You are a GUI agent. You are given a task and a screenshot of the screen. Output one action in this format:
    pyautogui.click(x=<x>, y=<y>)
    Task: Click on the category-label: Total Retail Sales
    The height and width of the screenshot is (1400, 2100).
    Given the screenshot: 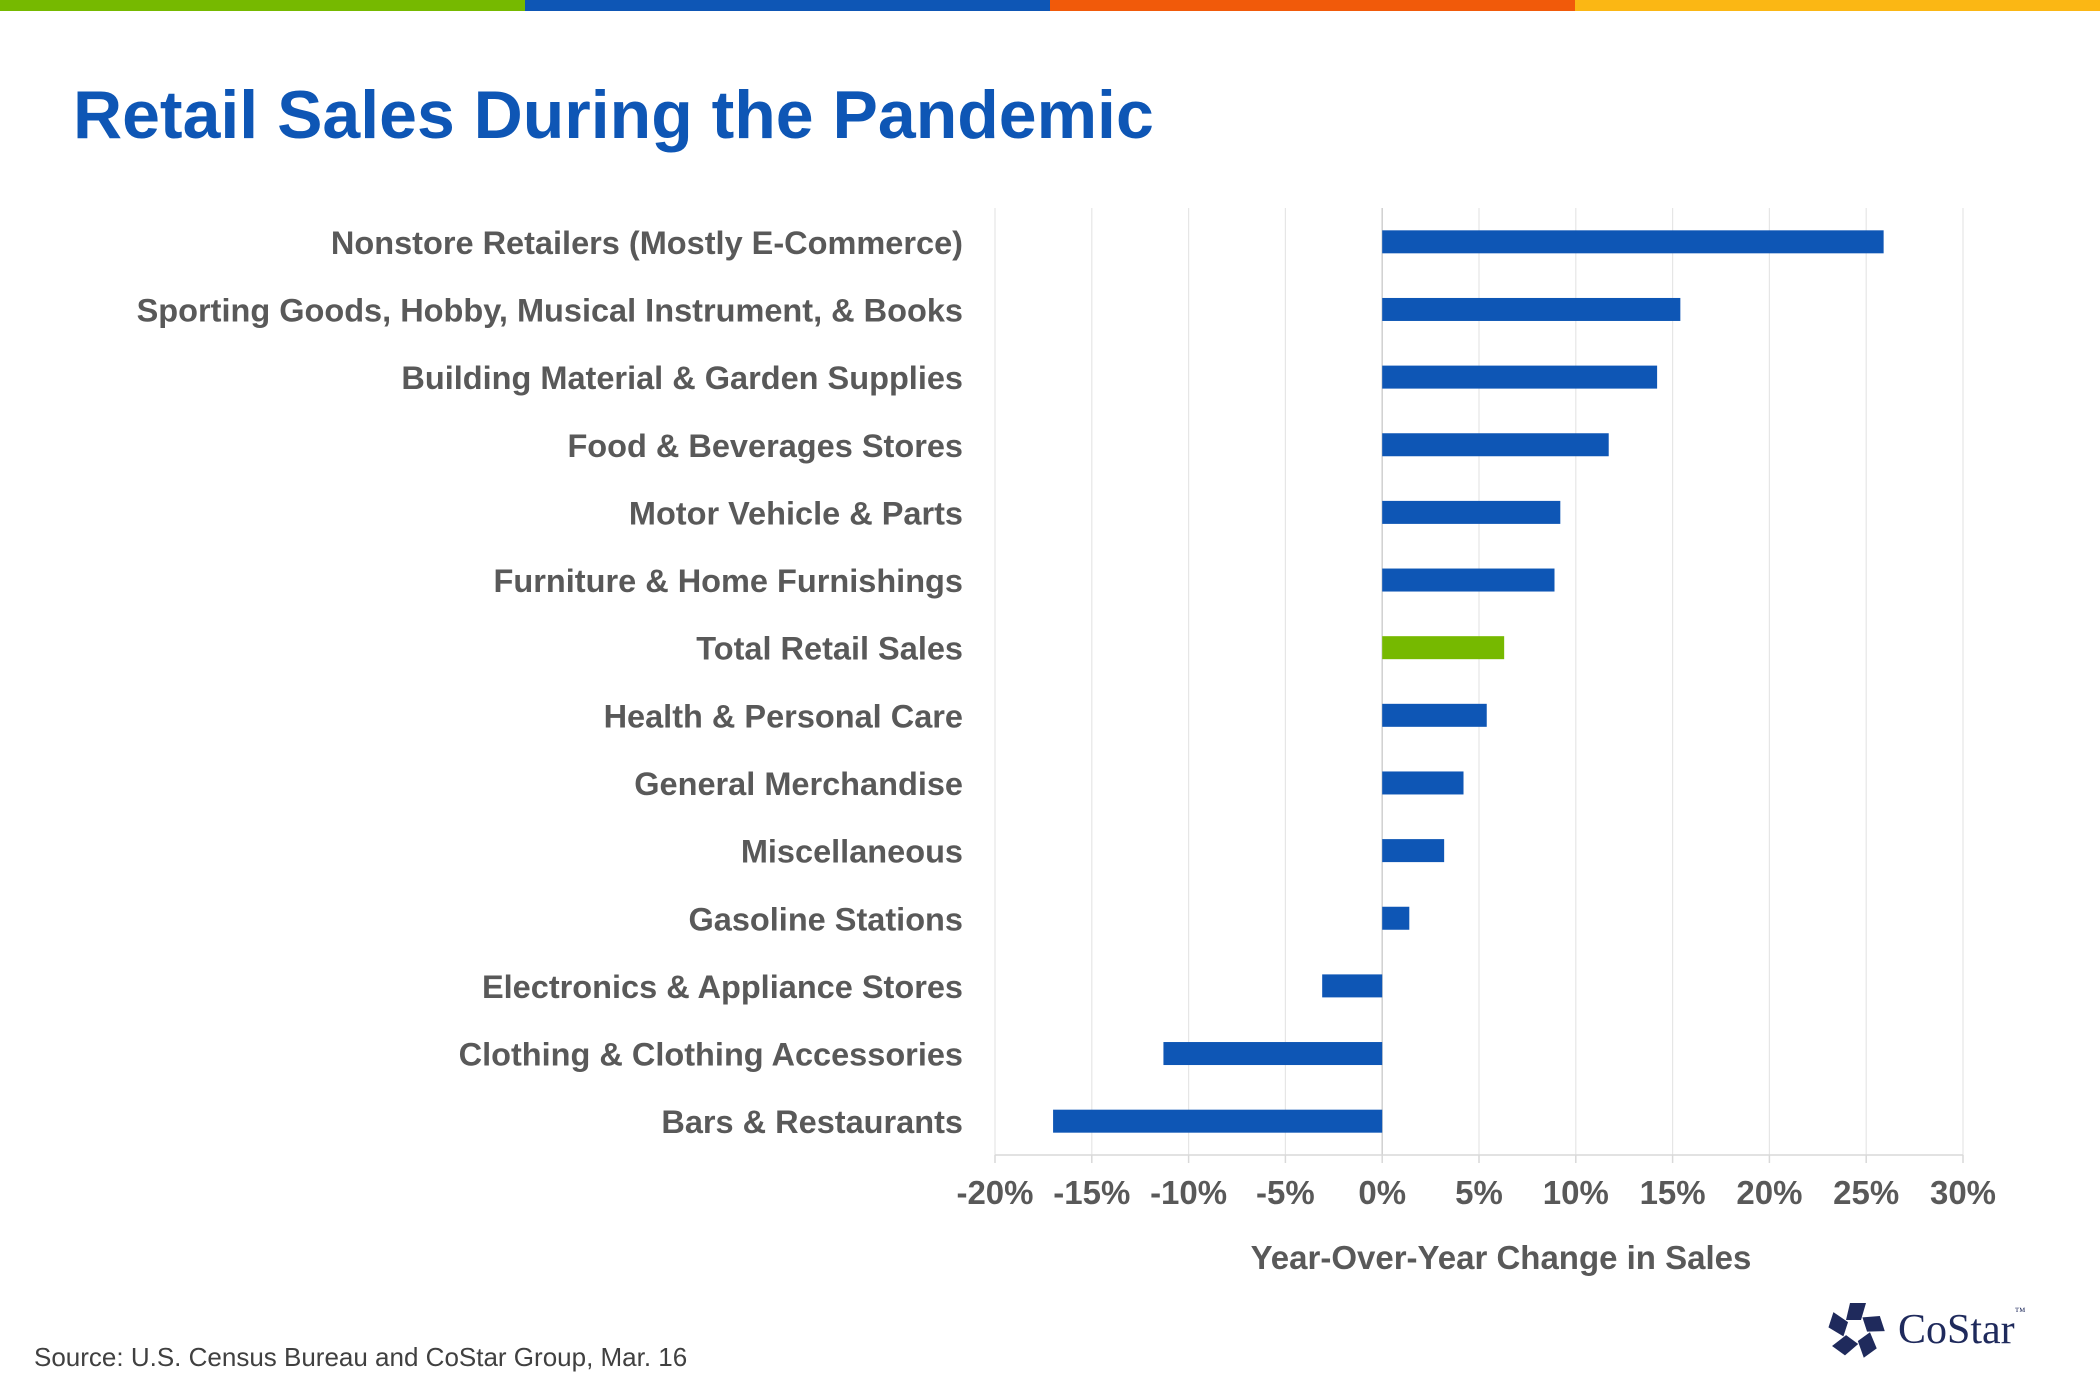 What is the action you would take?
    pyautogui.click(x=829, y=649)
    